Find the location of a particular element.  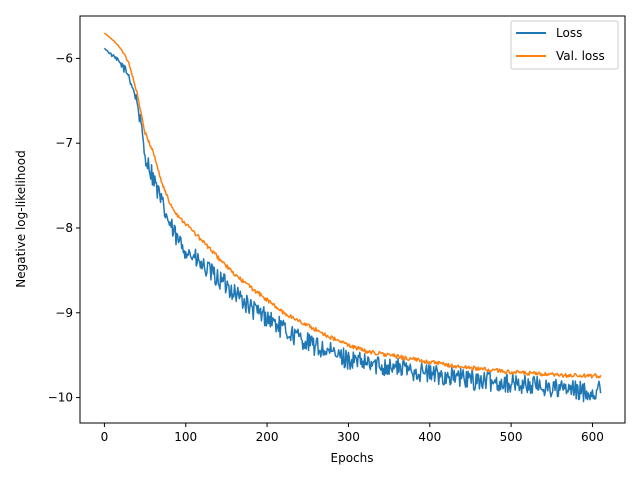

y-axis-label: Negative log-likelihood is located at coordinates (21, 218).